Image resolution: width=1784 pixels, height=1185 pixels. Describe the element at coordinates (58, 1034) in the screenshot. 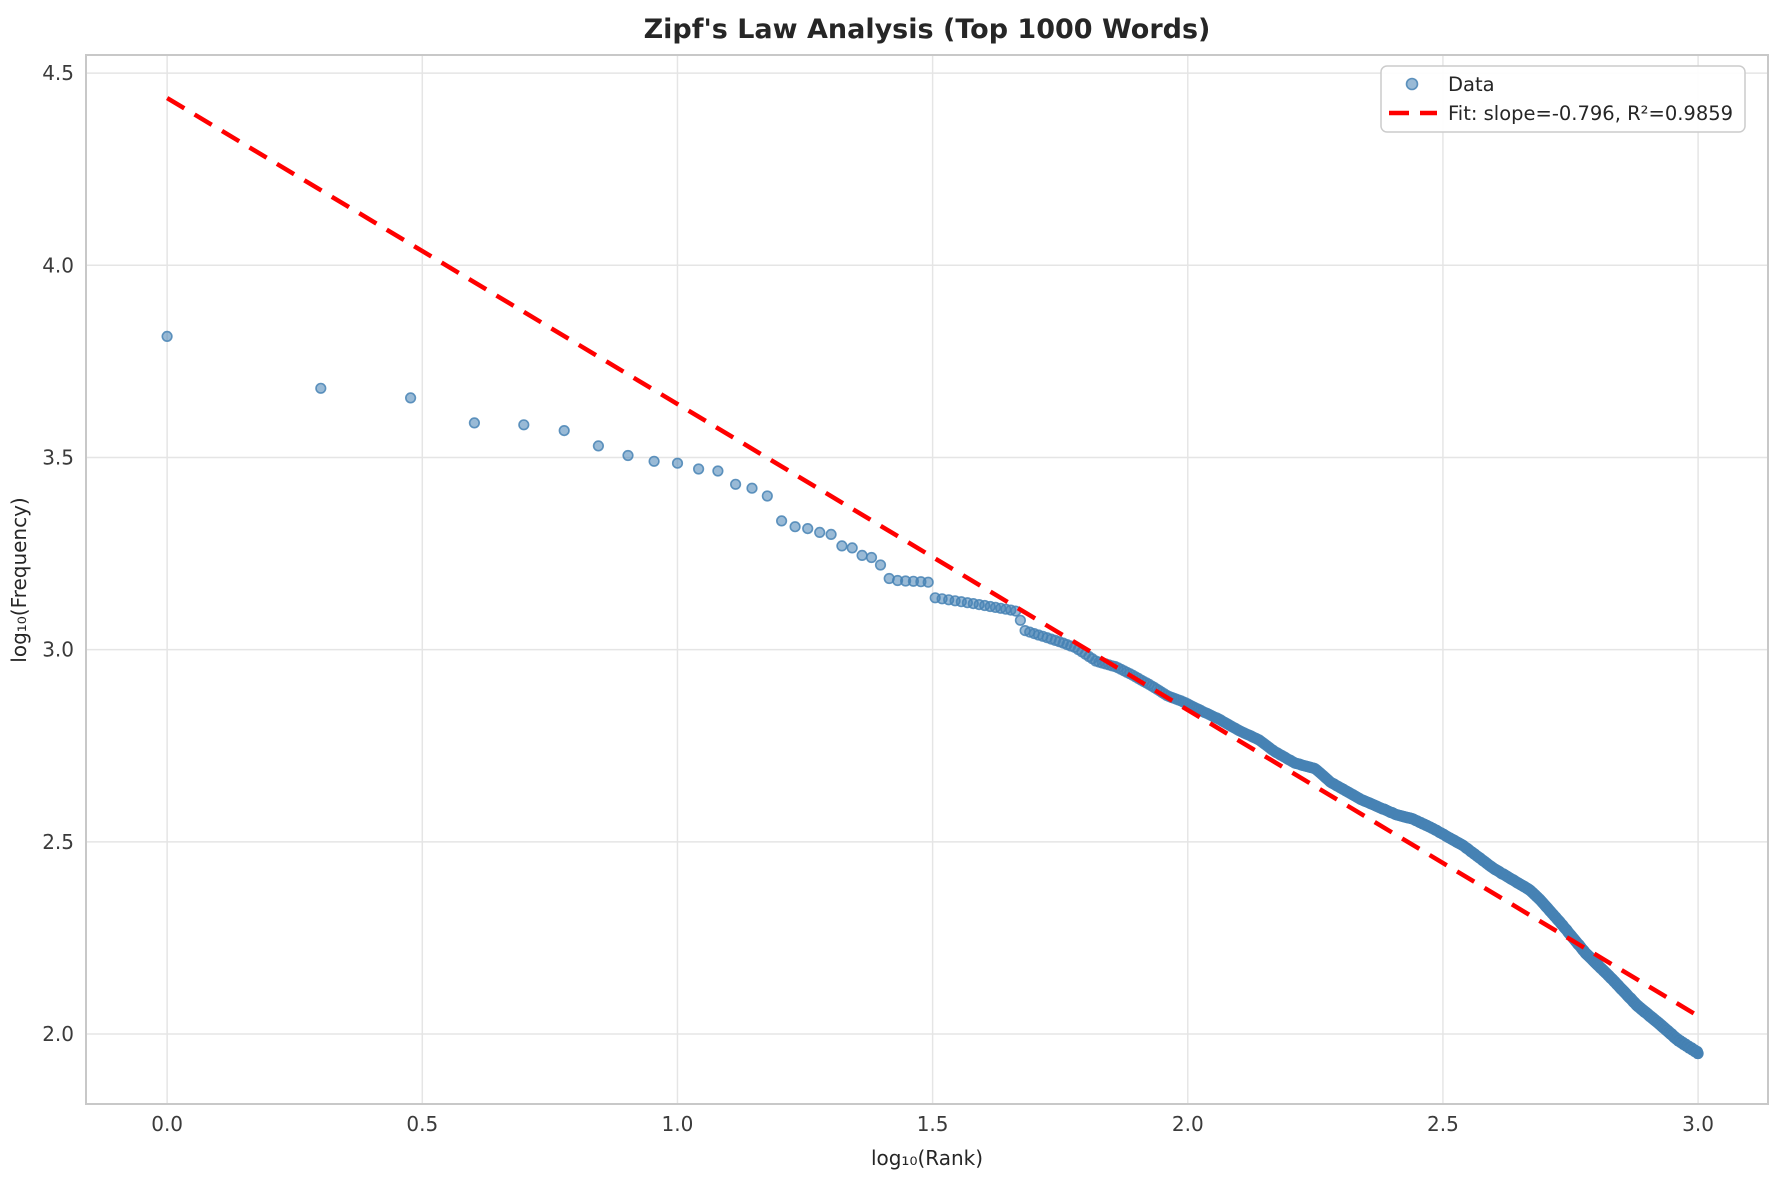

I see `y-tick-label: 2.0` at that location.